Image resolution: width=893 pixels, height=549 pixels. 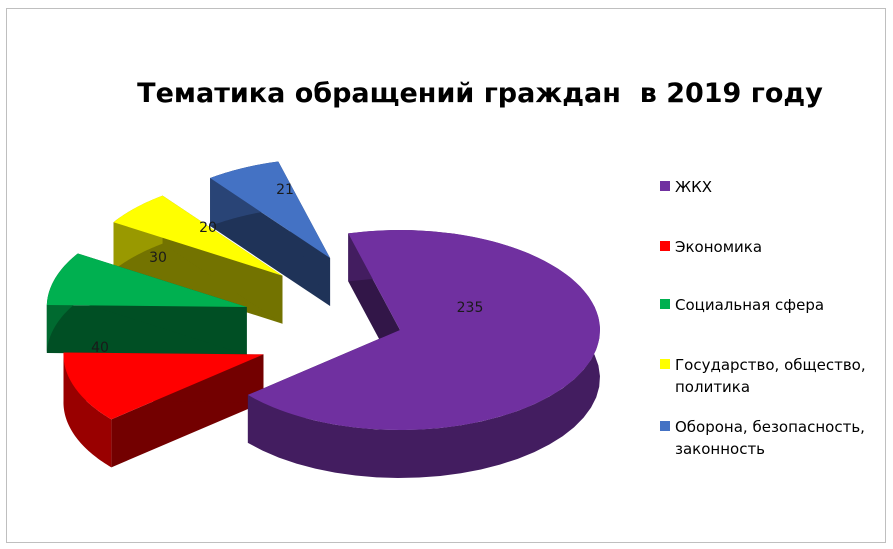 What do you see at coordinates (665, 186) in the screenshot?
I see `legend-swatch-zhkh` at bounding box center [665, 186].